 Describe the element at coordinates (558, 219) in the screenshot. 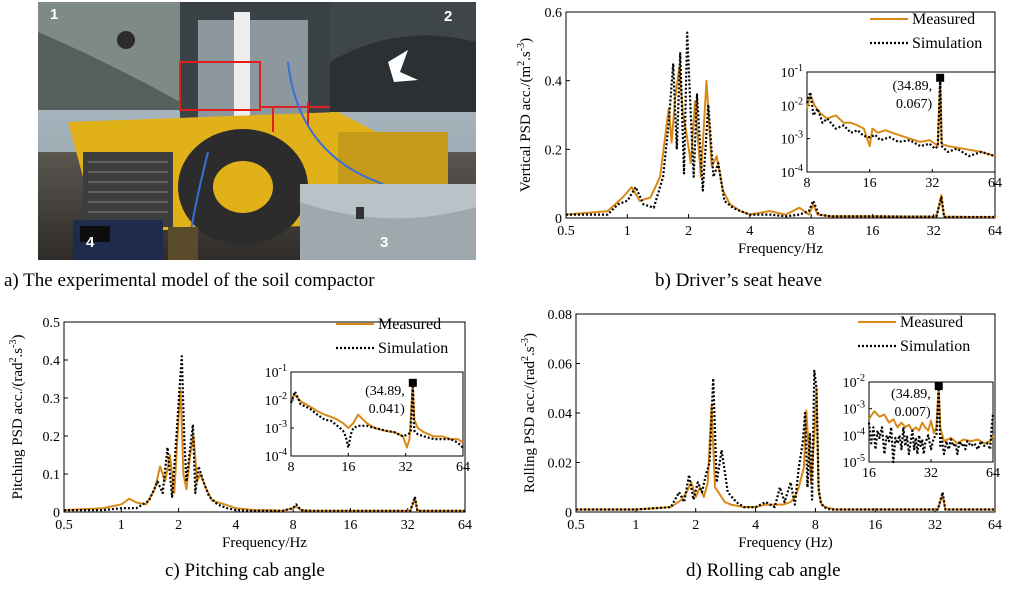

I see `chart-b-y-tick-label: 0` at that location.